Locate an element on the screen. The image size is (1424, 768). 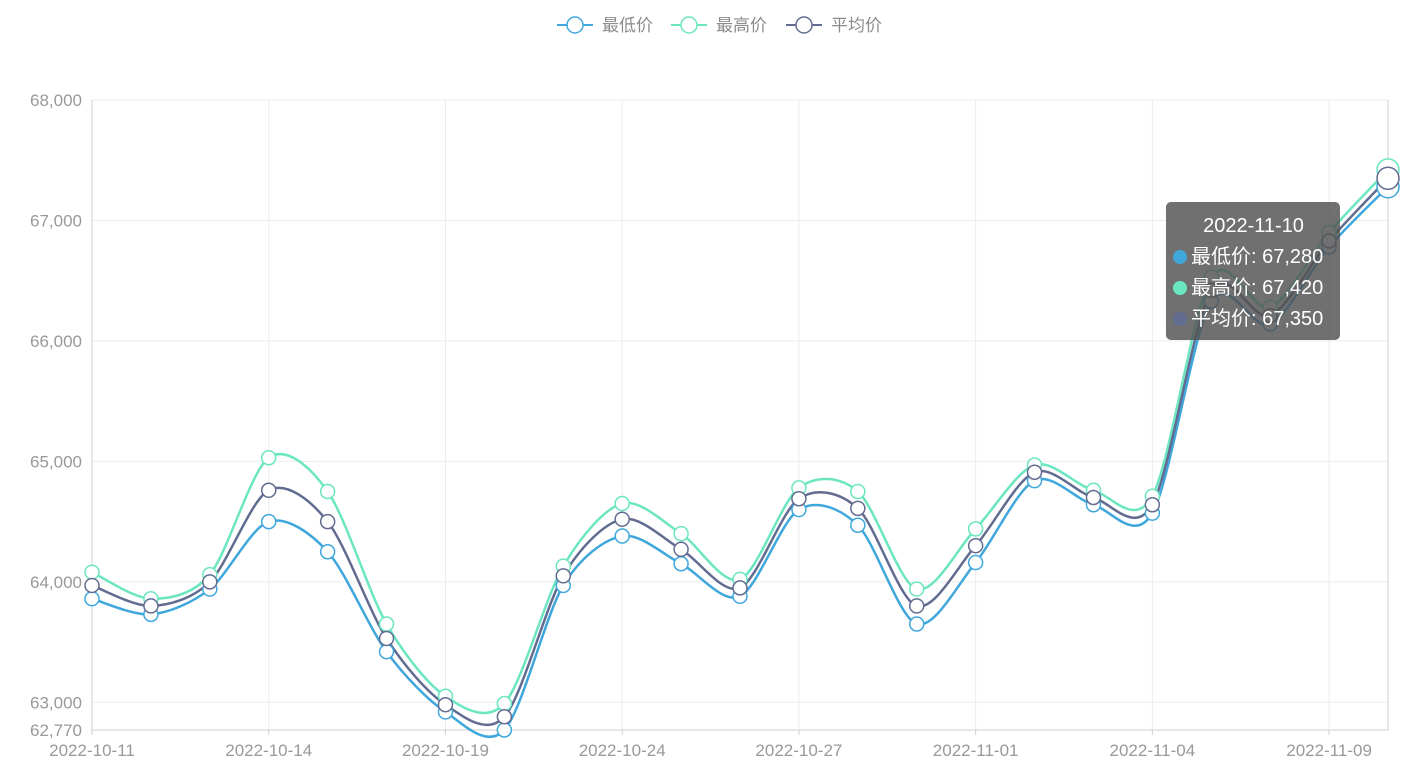
tooltip-row-avg: 平均价: 67,350 is located at coordinates (1253, 319).